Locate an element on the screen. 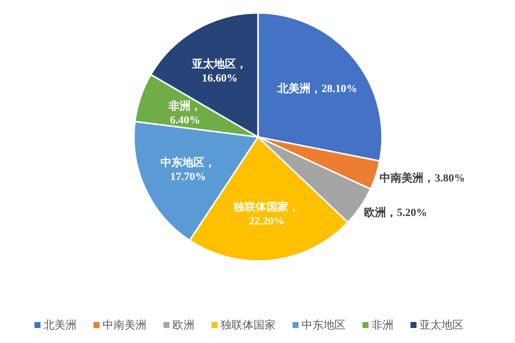  data-label: 中南美洲，3.80% is located at coordinates (422, 178).